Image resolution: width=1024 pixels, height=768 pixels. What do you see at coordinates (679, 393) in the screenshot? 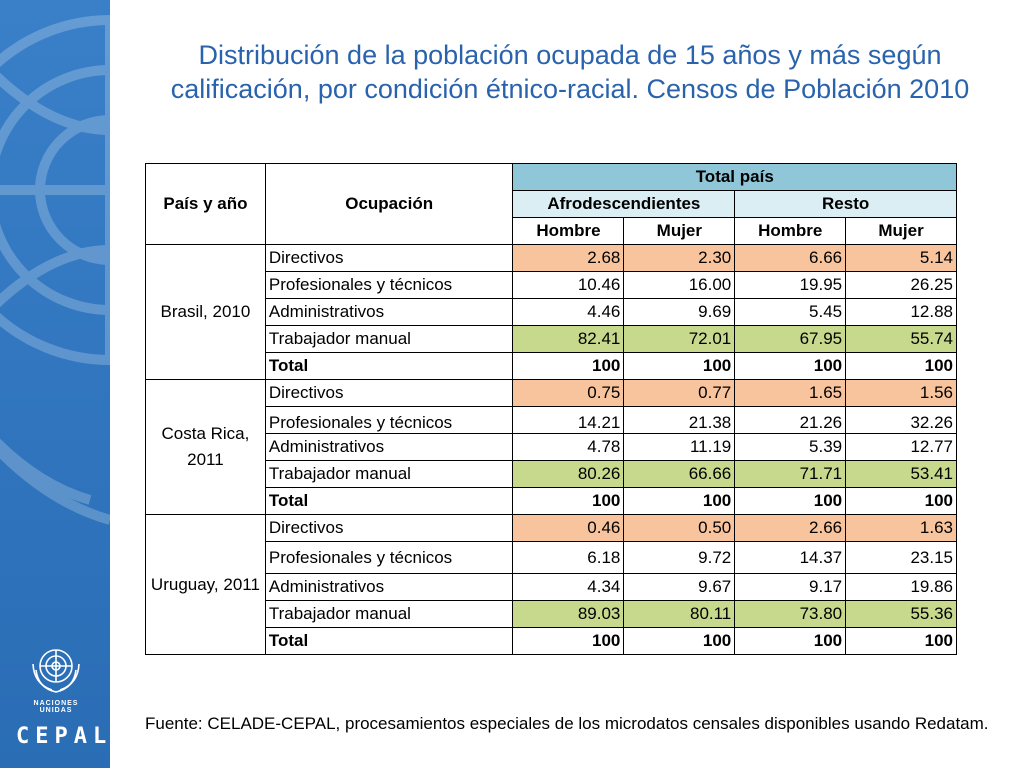
I see `value-cell: 0.77` at bounding box center [679, 393].